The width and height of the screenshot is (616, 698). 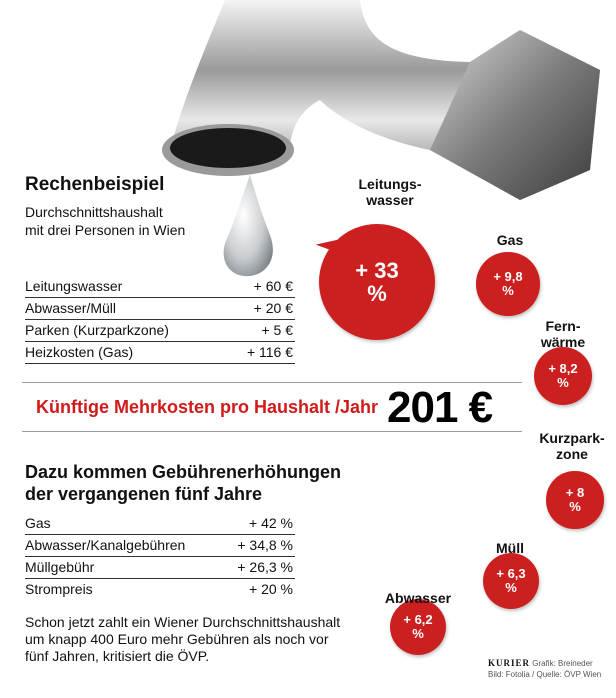 I want to click on row-label: Abwasser/Müll, so click(x=71, y=308).